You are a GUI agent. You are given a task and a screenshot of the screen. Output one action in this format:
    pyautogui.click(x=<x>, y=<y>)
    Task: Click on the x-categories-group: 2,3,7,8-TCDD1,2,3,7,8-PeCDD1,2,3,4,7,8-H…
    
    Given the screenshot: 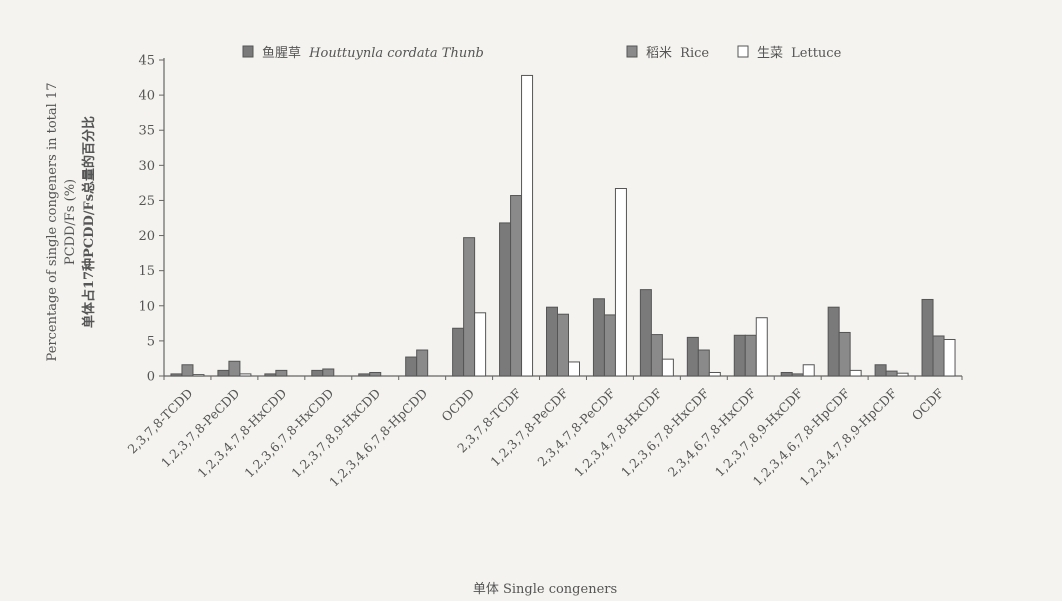 What is the action you would take?
    pyautogui.click(x=536, y=437)
    